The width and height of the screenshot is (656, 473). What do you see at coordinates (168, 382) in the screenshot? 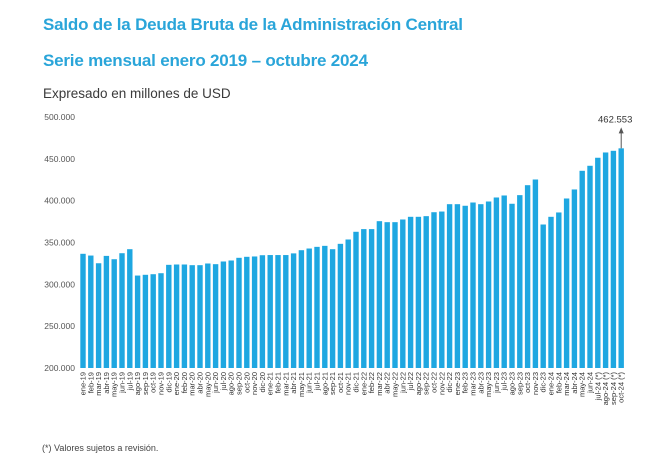
I see `x-tick-label: dic-19` at bounding box center [168, 382].